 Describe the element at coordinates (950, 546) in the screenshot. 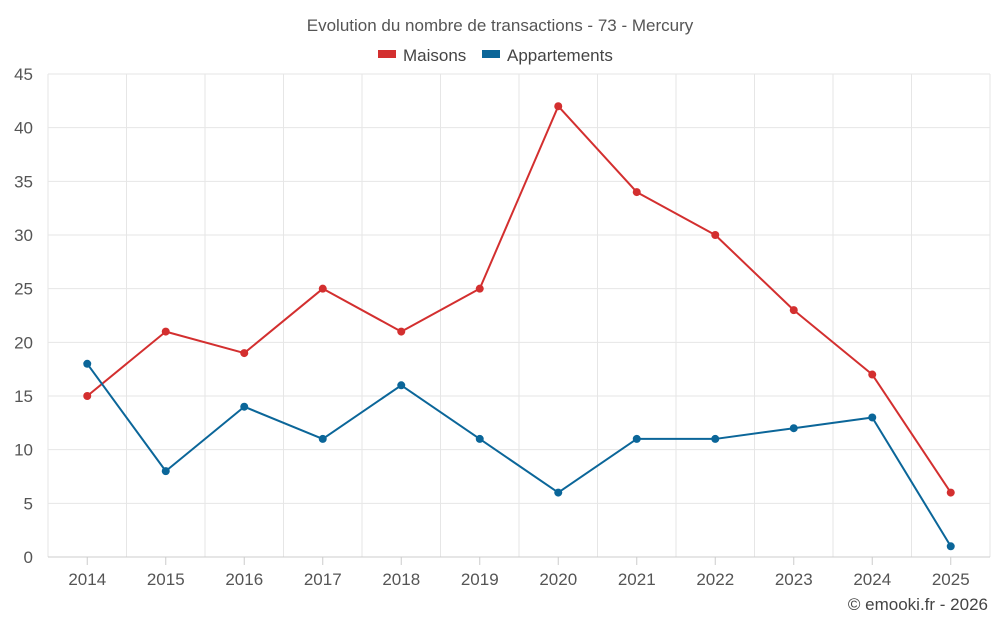

I see `data-point-appartements-2025` at that location.